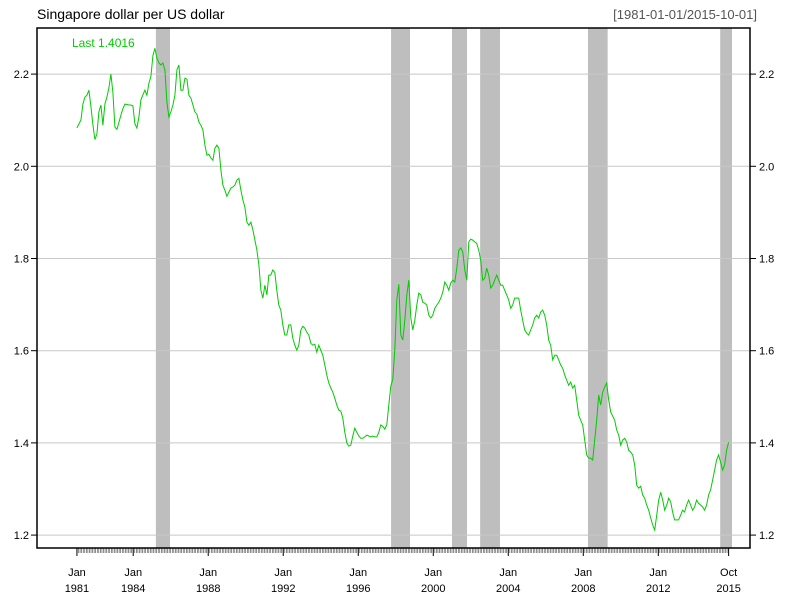  What do you see at coordinates (21, 536) in the screenshot?
I see `y-tick-label-left: 1.2` at bounding box center [21, 536].